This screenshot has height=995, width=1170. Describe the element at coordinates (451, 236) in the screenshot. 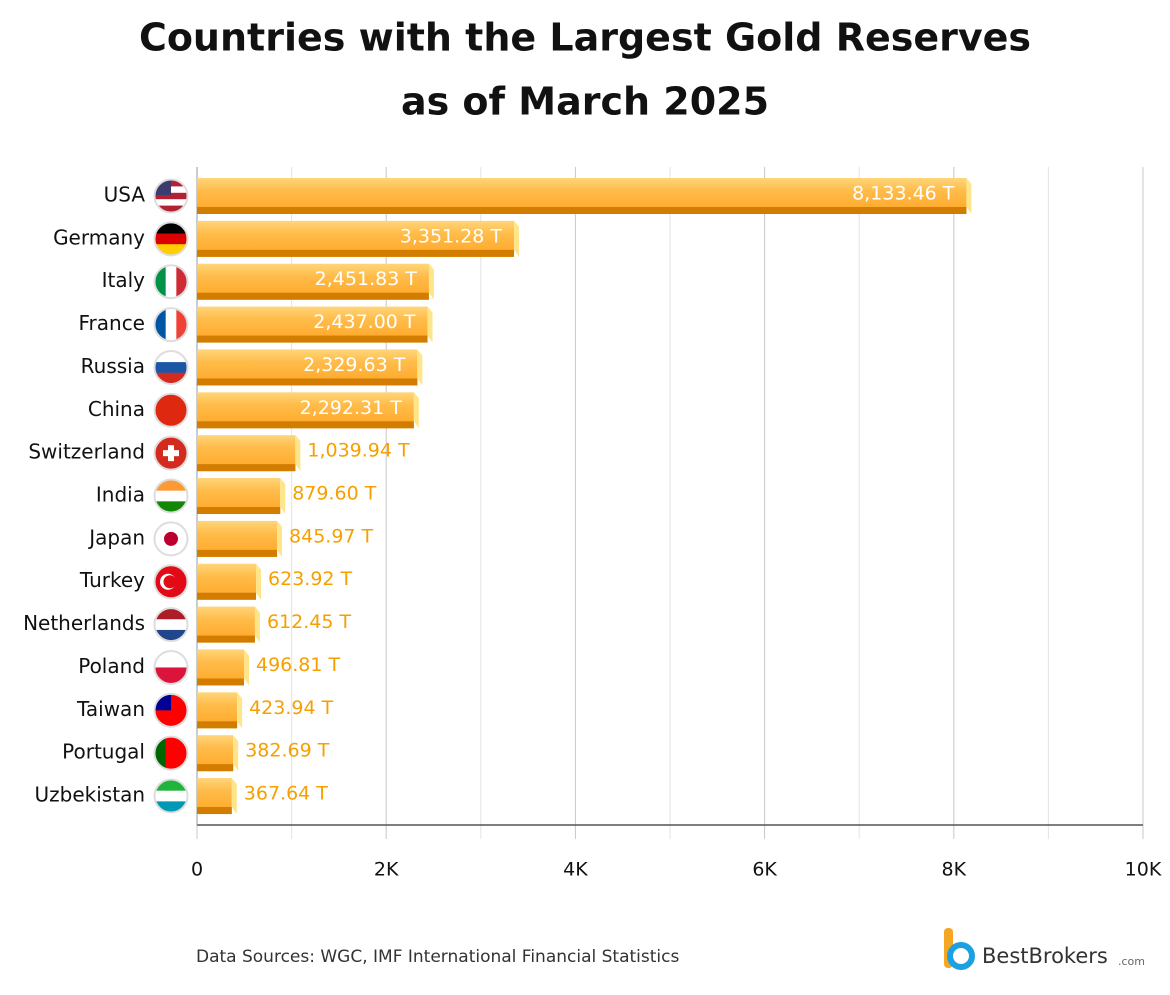

I see `value-label: 3,351.28 T` at that location.